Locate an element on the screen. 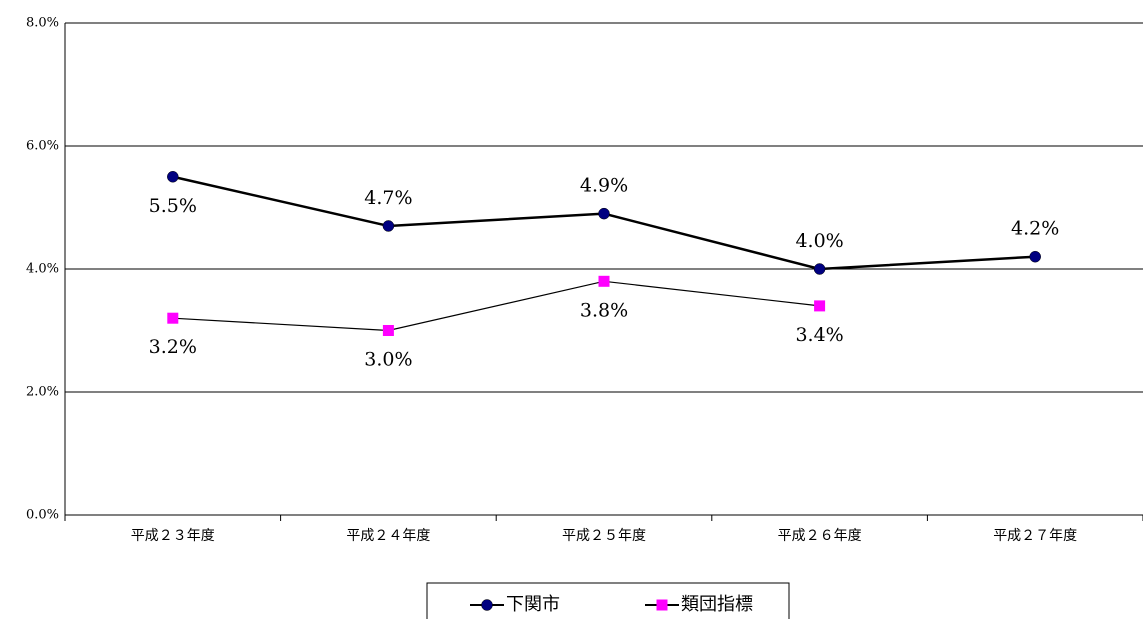  y-tick-label: 0.0% is located at coordinates (42, 515).